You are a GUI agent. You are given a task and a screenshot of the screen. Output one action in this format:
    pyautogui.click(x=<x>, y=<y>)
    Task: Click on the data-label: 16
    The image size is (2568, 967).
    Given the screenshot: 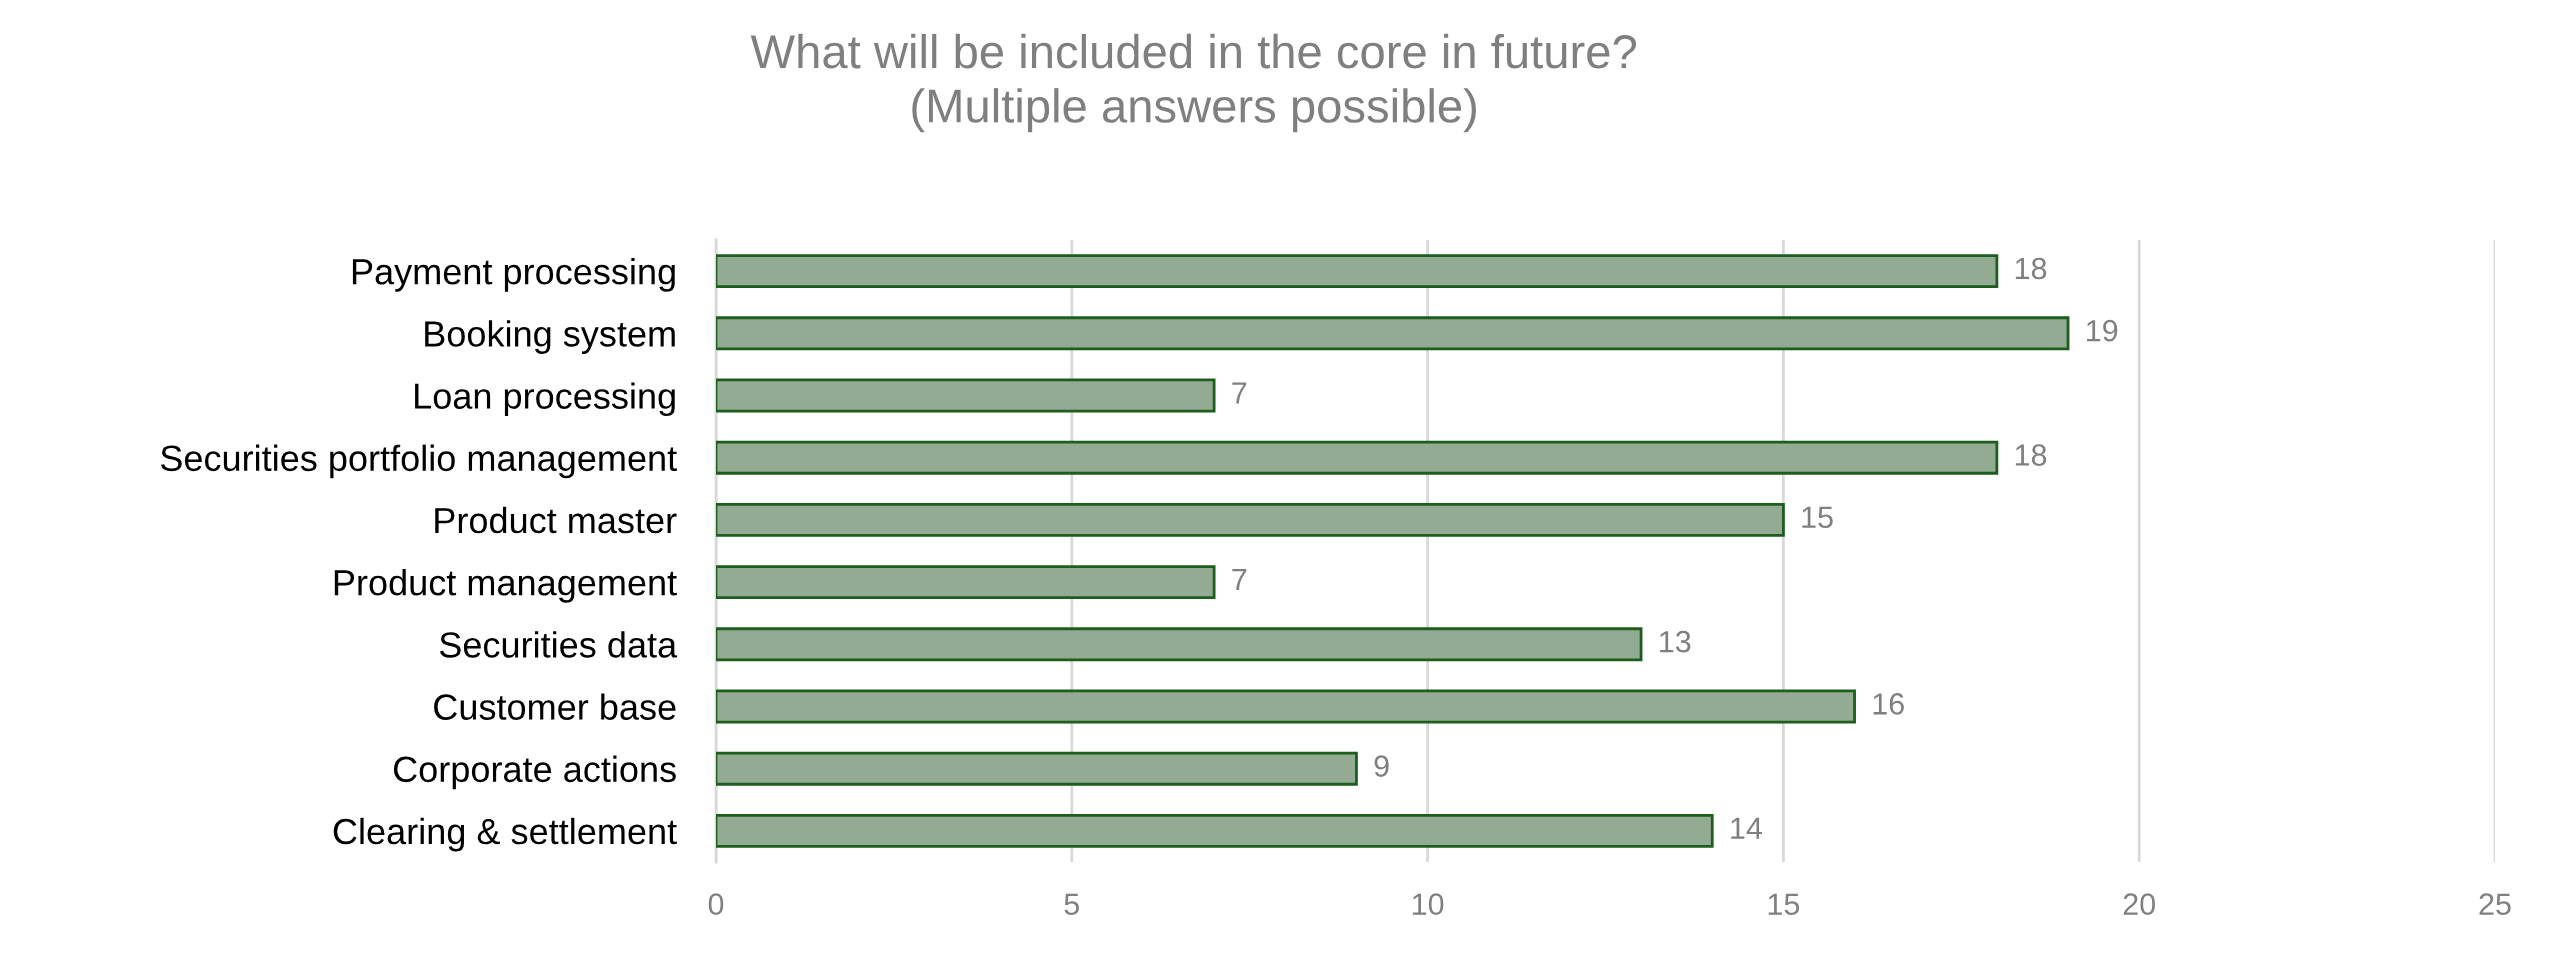 What is the action you would take?
    pyautogui.click(x=1888, y=704)
    